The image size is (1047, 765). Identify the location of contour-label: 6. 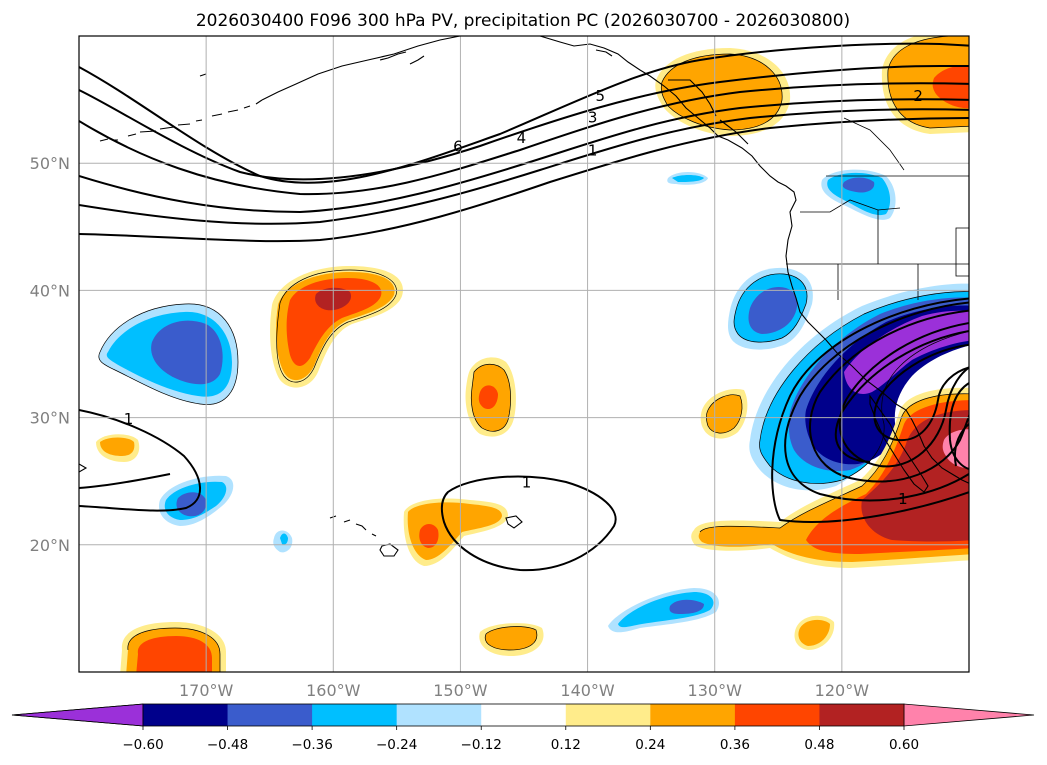
(458, 147).